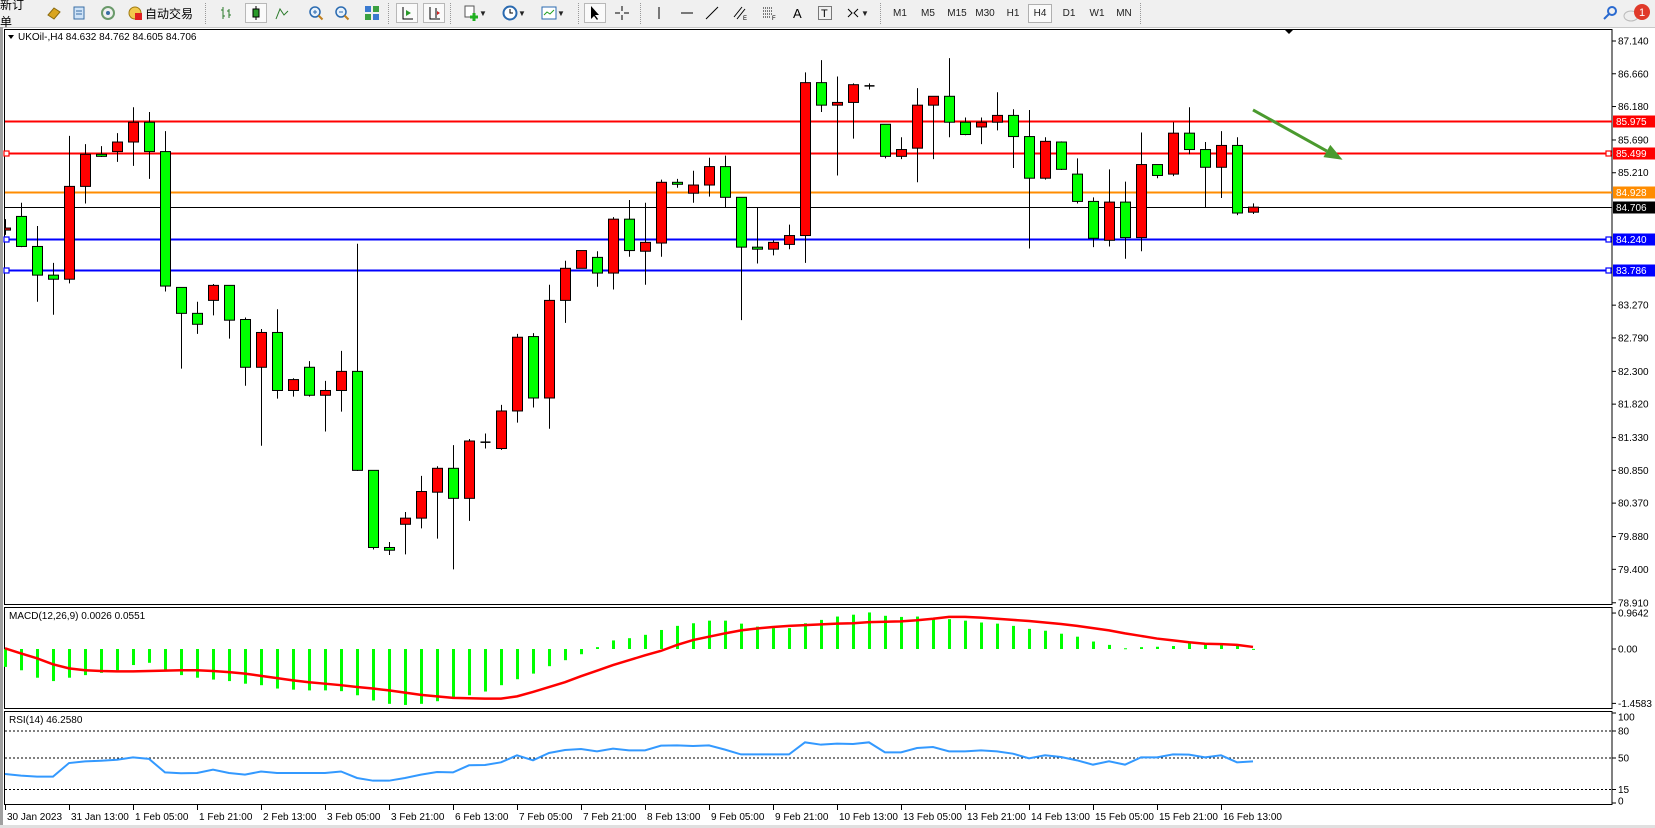 The image size is (1655, 828). Describe the element at coordinates (54, 13) in the screenshot. I see `market-watch-button` at that location.